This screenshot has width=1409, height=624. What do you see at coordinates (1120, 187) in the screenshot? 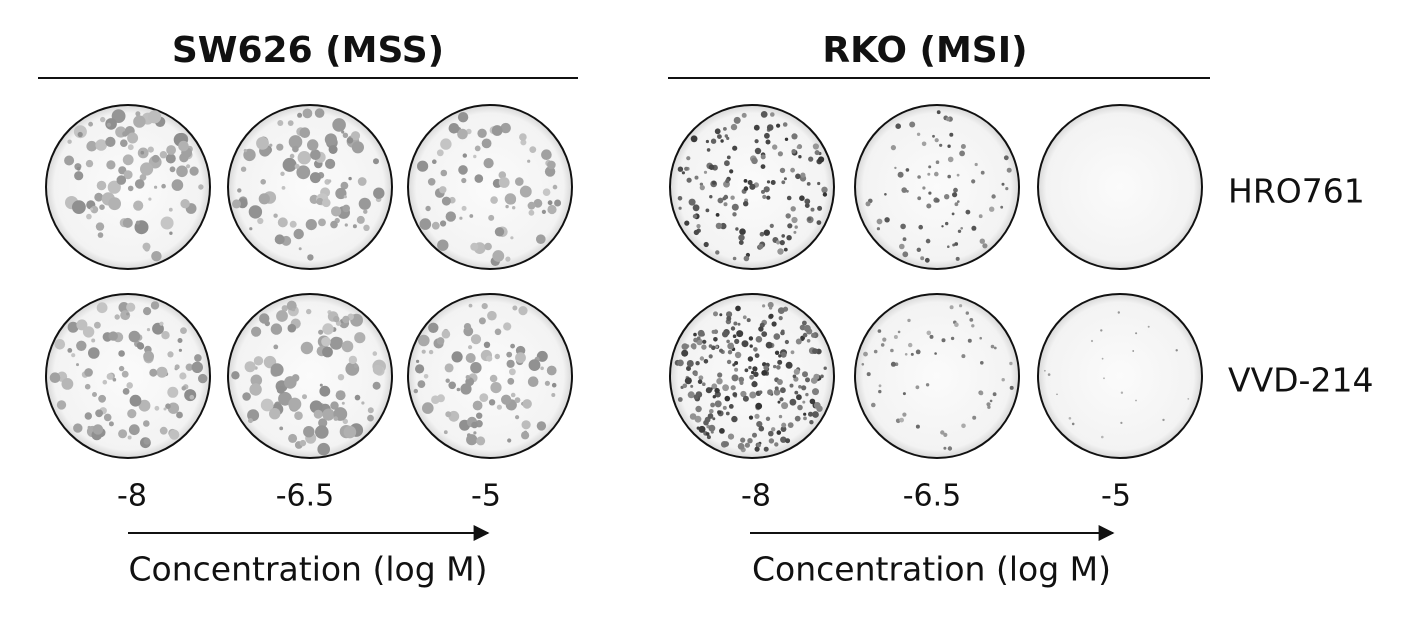
I see `plate-dish` at bounding box center [1120, 187].